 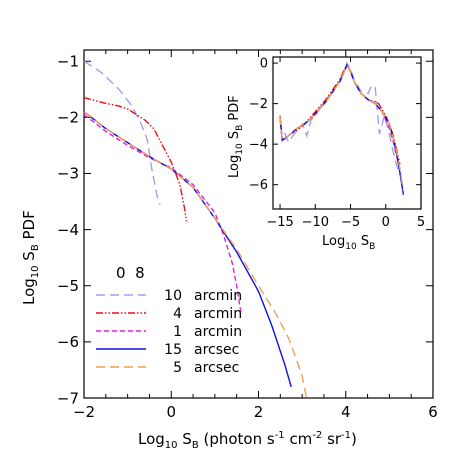 What do you see at coordinates (258, 185) in the screenshot?
I see `inset-y-tick-label: −6` at bounding box center [258, 185].